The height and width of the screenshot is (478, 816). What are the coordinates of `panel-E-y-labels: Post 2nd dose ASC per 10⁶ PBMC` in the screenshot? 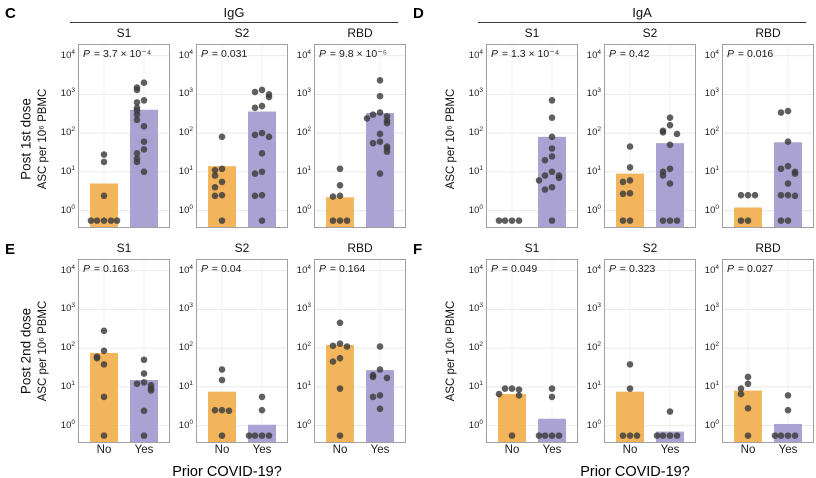 It's located at (35, 351).